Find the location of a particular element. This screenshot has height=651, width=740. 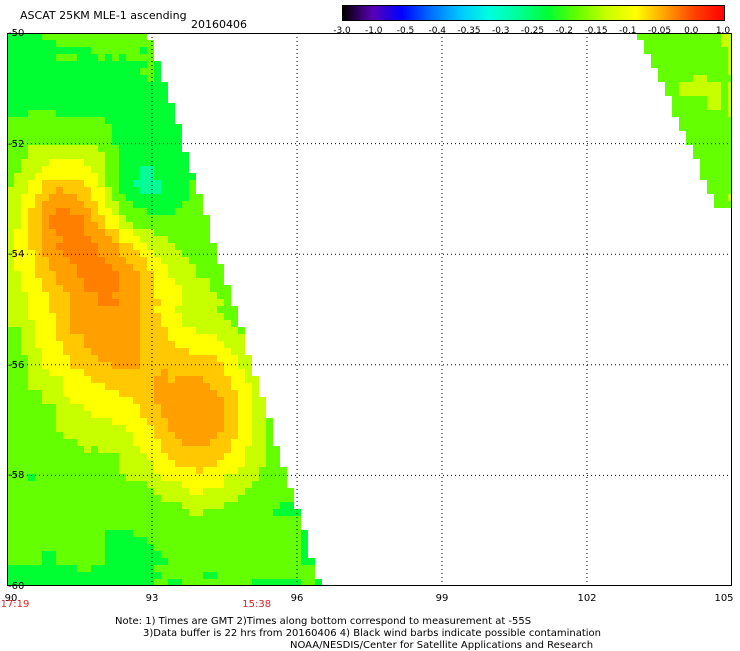

x-tick-label: 96 is located at coordinates (297, 598).